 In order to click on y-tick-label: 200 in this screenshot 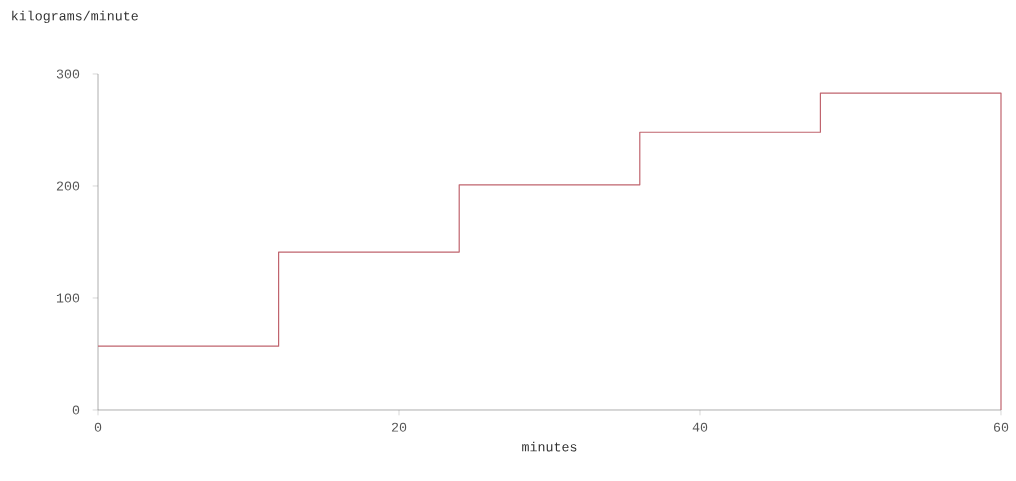, I will do `click(68, 186)`.